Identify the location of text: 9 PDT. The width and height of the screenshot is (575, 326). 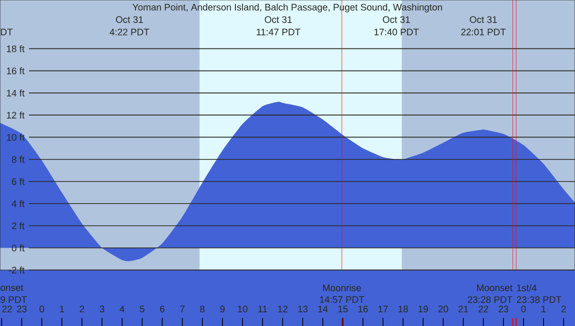
(13, 299).